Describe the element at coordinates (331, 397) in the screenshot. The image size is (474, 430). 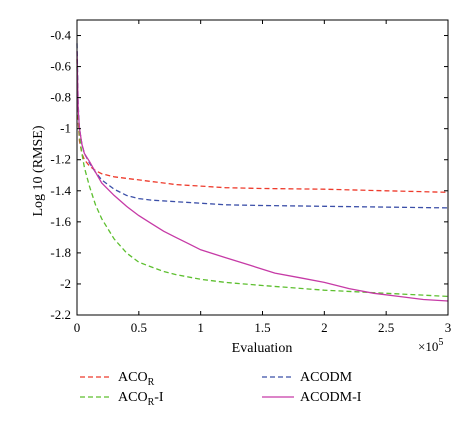
I see `legend-label: ACODM-I` at that location.